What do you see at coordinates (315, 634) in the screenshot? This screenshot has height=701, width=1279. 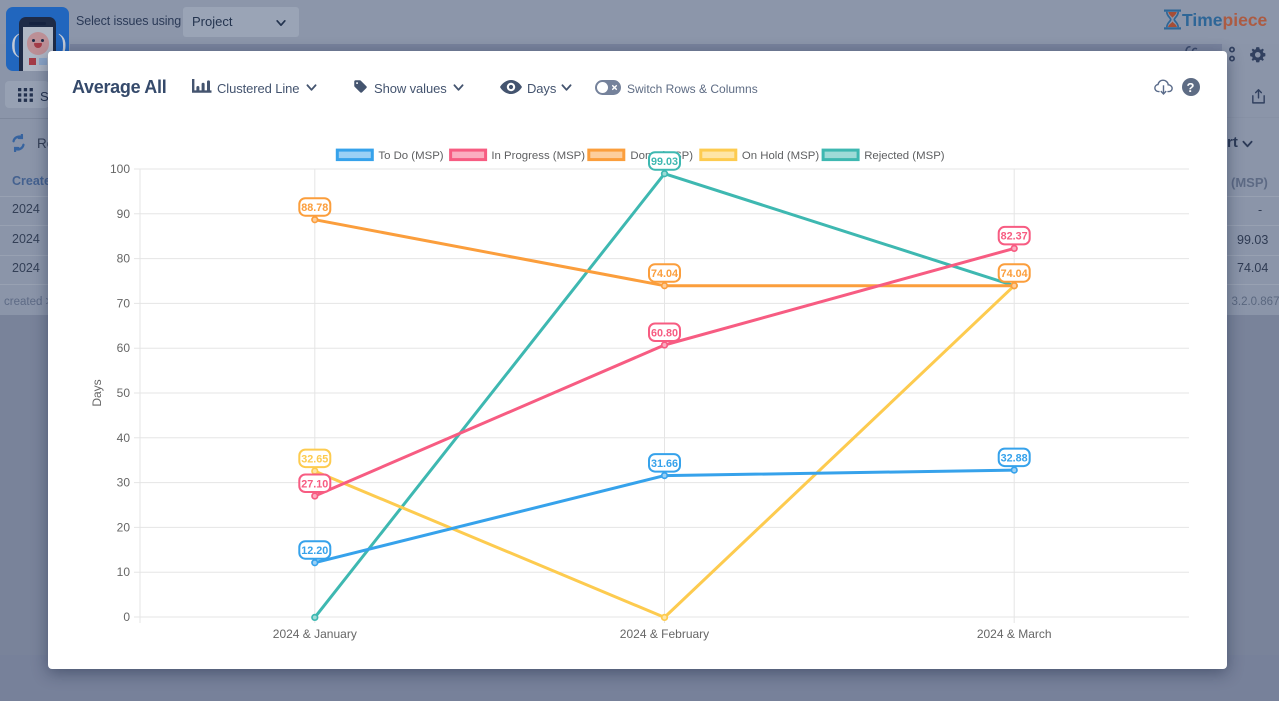 I see `svg-text: 2024 & January` at bounding box center [315, 634].